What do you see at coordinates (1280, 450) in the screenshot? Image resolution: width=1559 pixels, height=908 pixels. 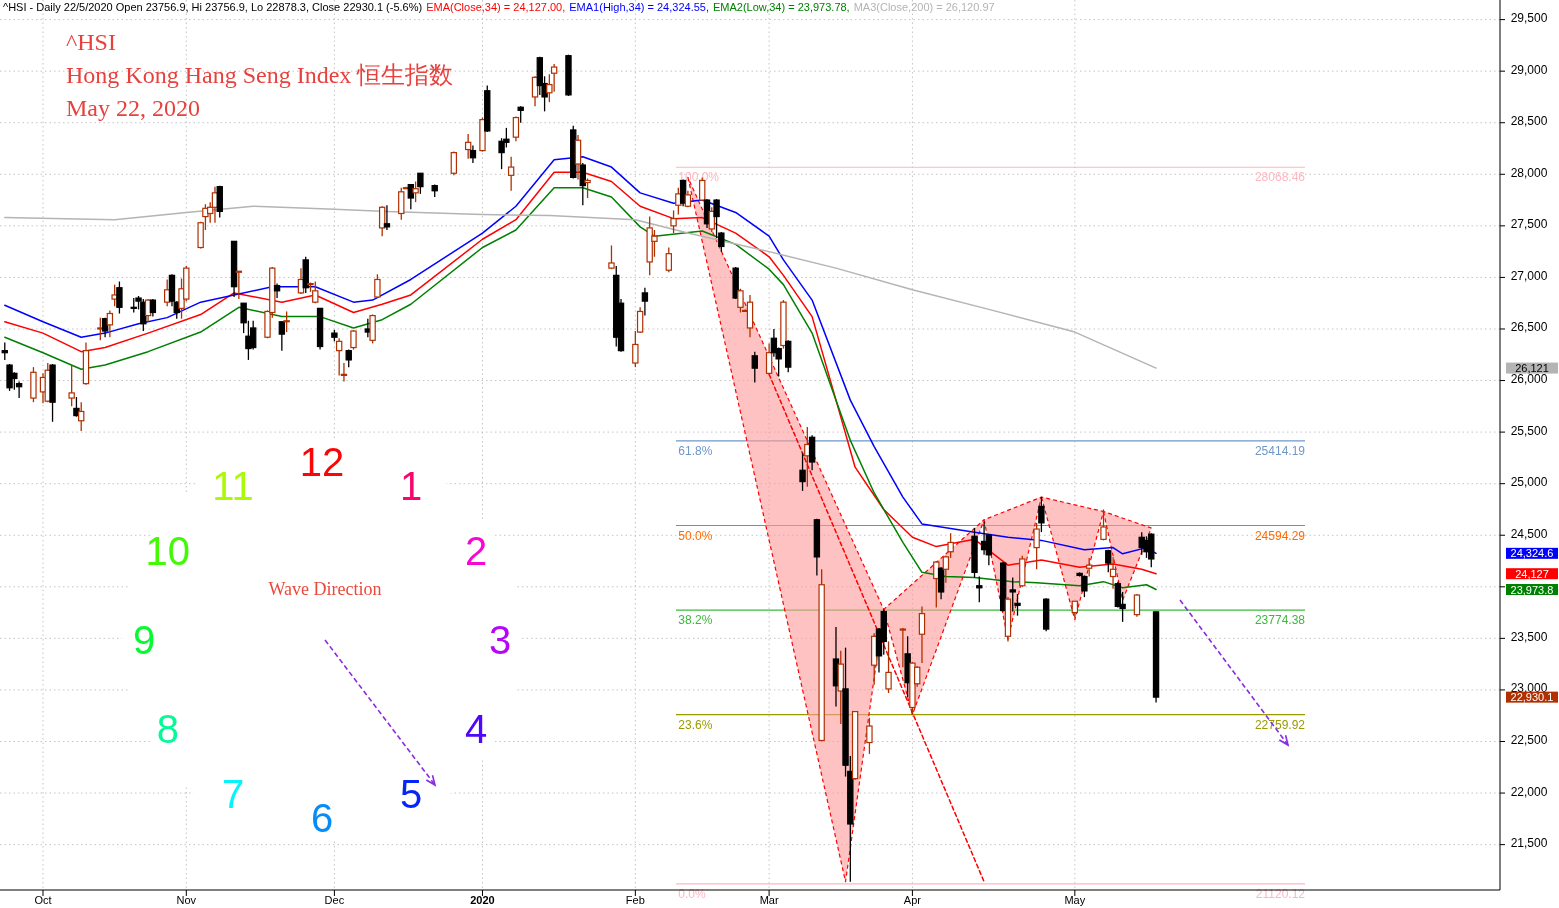 I see `ref-line-label: 25414.19` at bounding box center [1280, 450].